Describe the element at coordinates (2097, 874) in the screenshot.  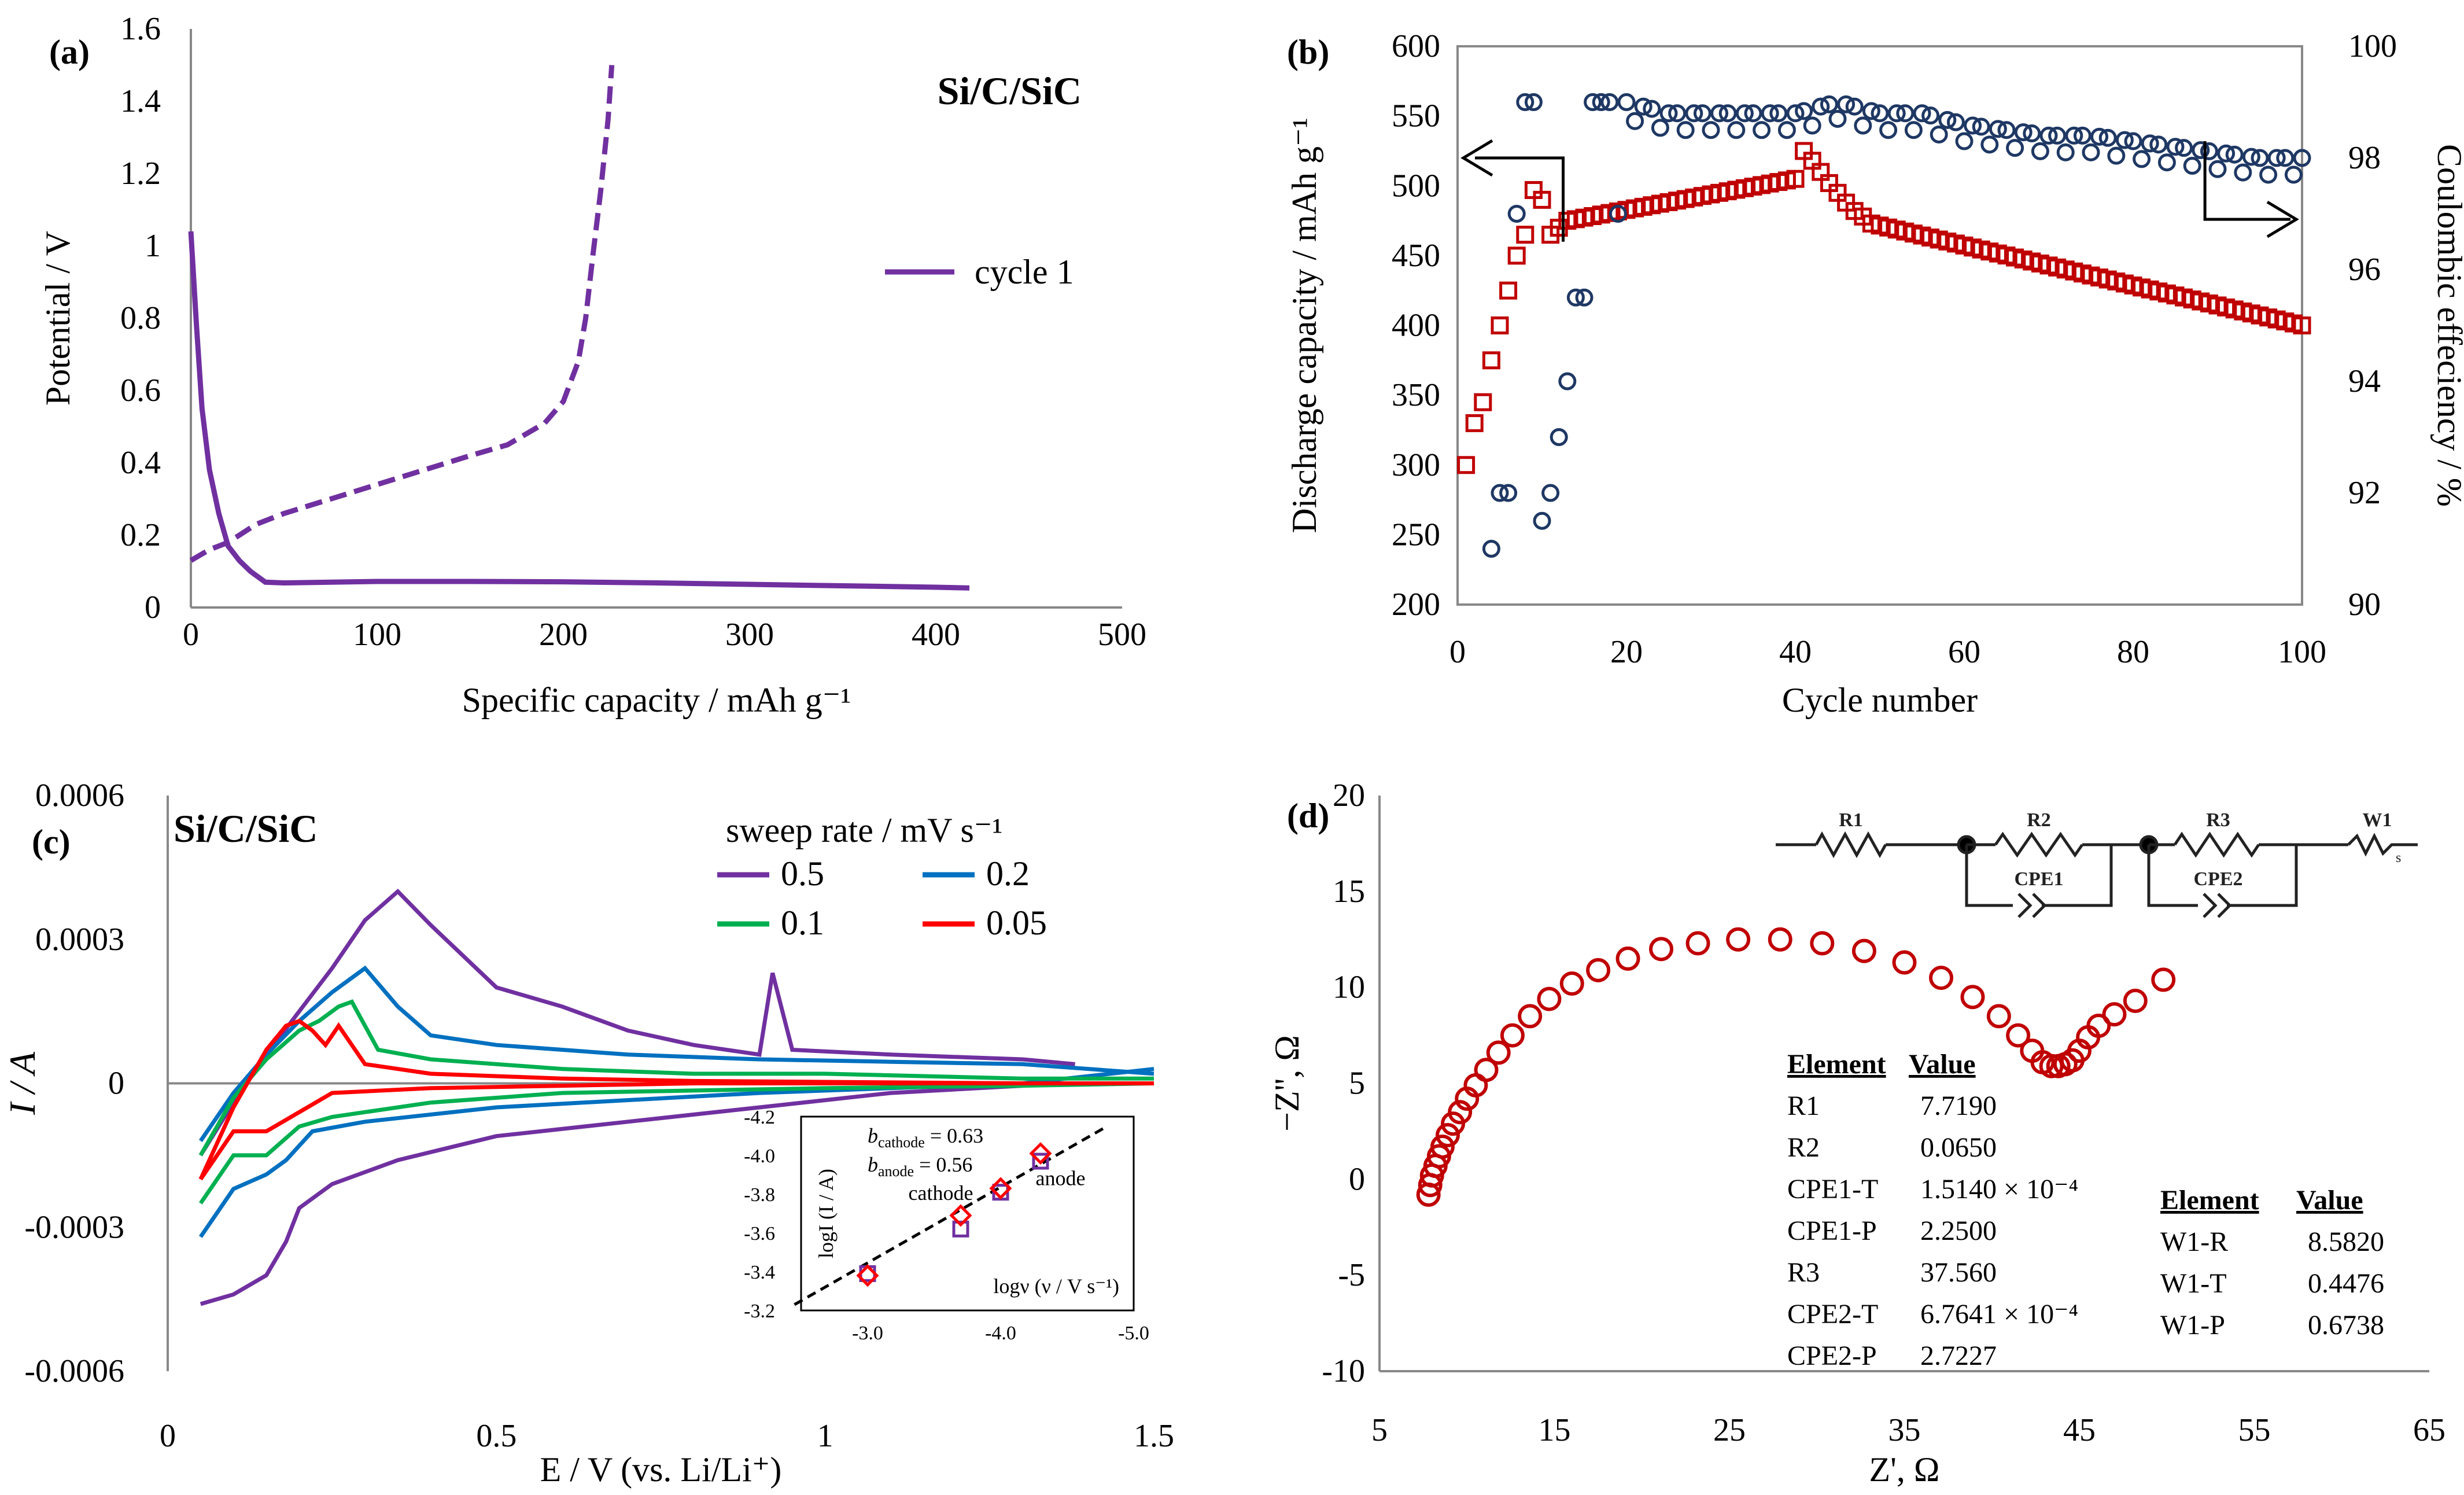
I see `equivalent-circuit` at that location.